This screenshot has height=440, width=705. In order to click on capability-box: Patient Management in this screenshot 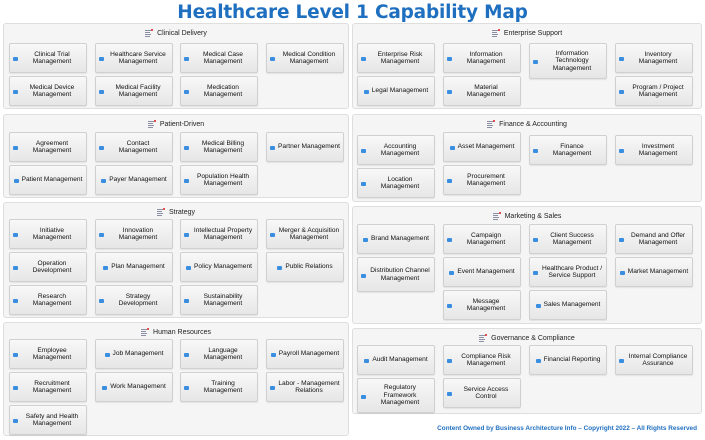, I will do `click(48, 180)`.